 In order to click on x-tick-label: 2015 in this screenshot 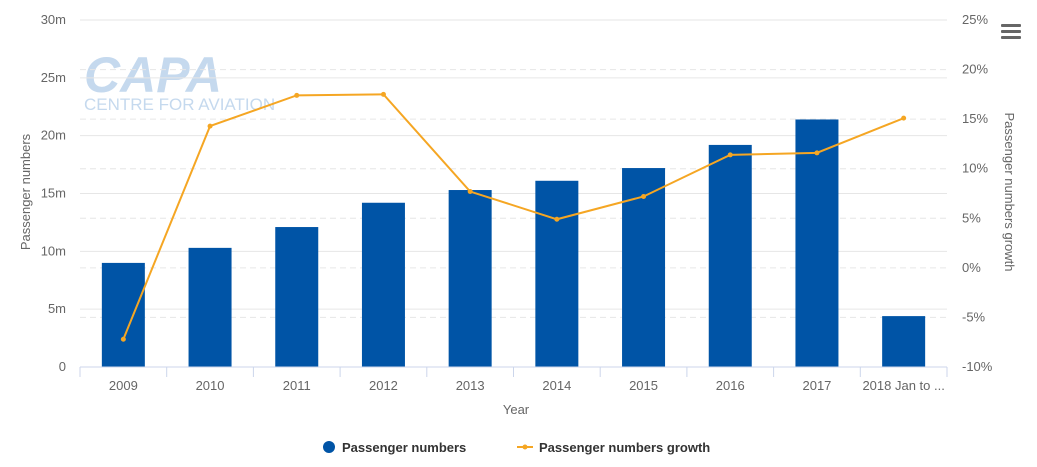, I will do `click(643, 385)`.